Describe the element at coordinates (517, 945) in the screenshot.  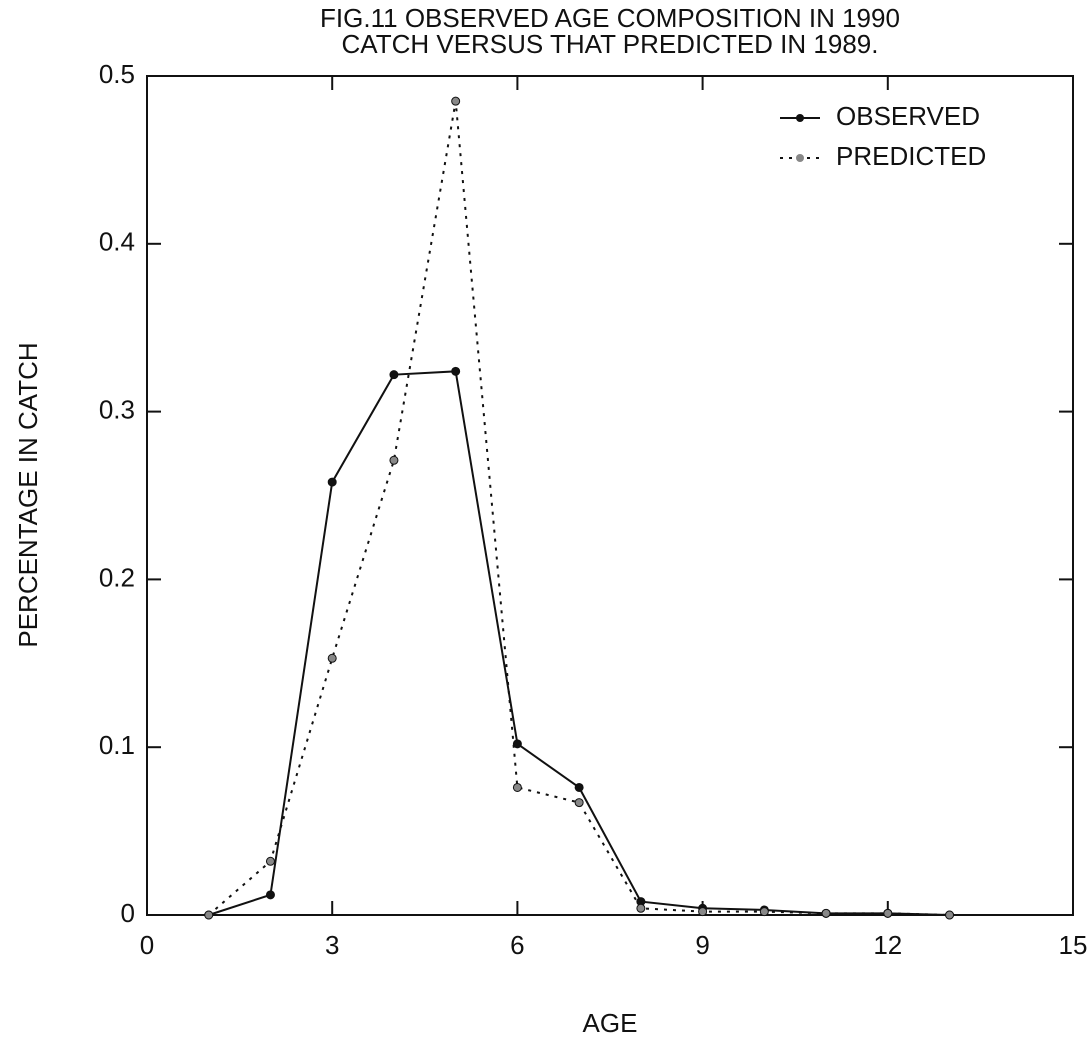
I see `x-tick-label: 6` at that location.